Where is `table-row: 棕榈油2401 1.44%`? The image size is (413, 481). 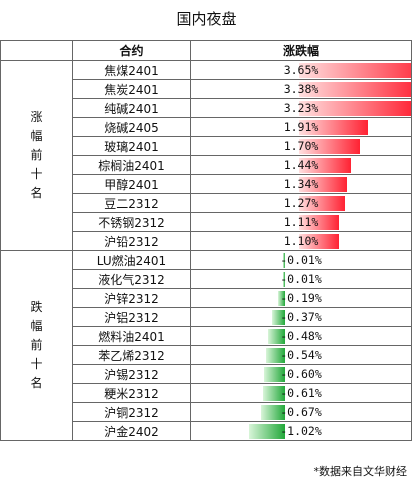
table-row: 棕榈油2401 1.44% is located at coordinates (206, 165).